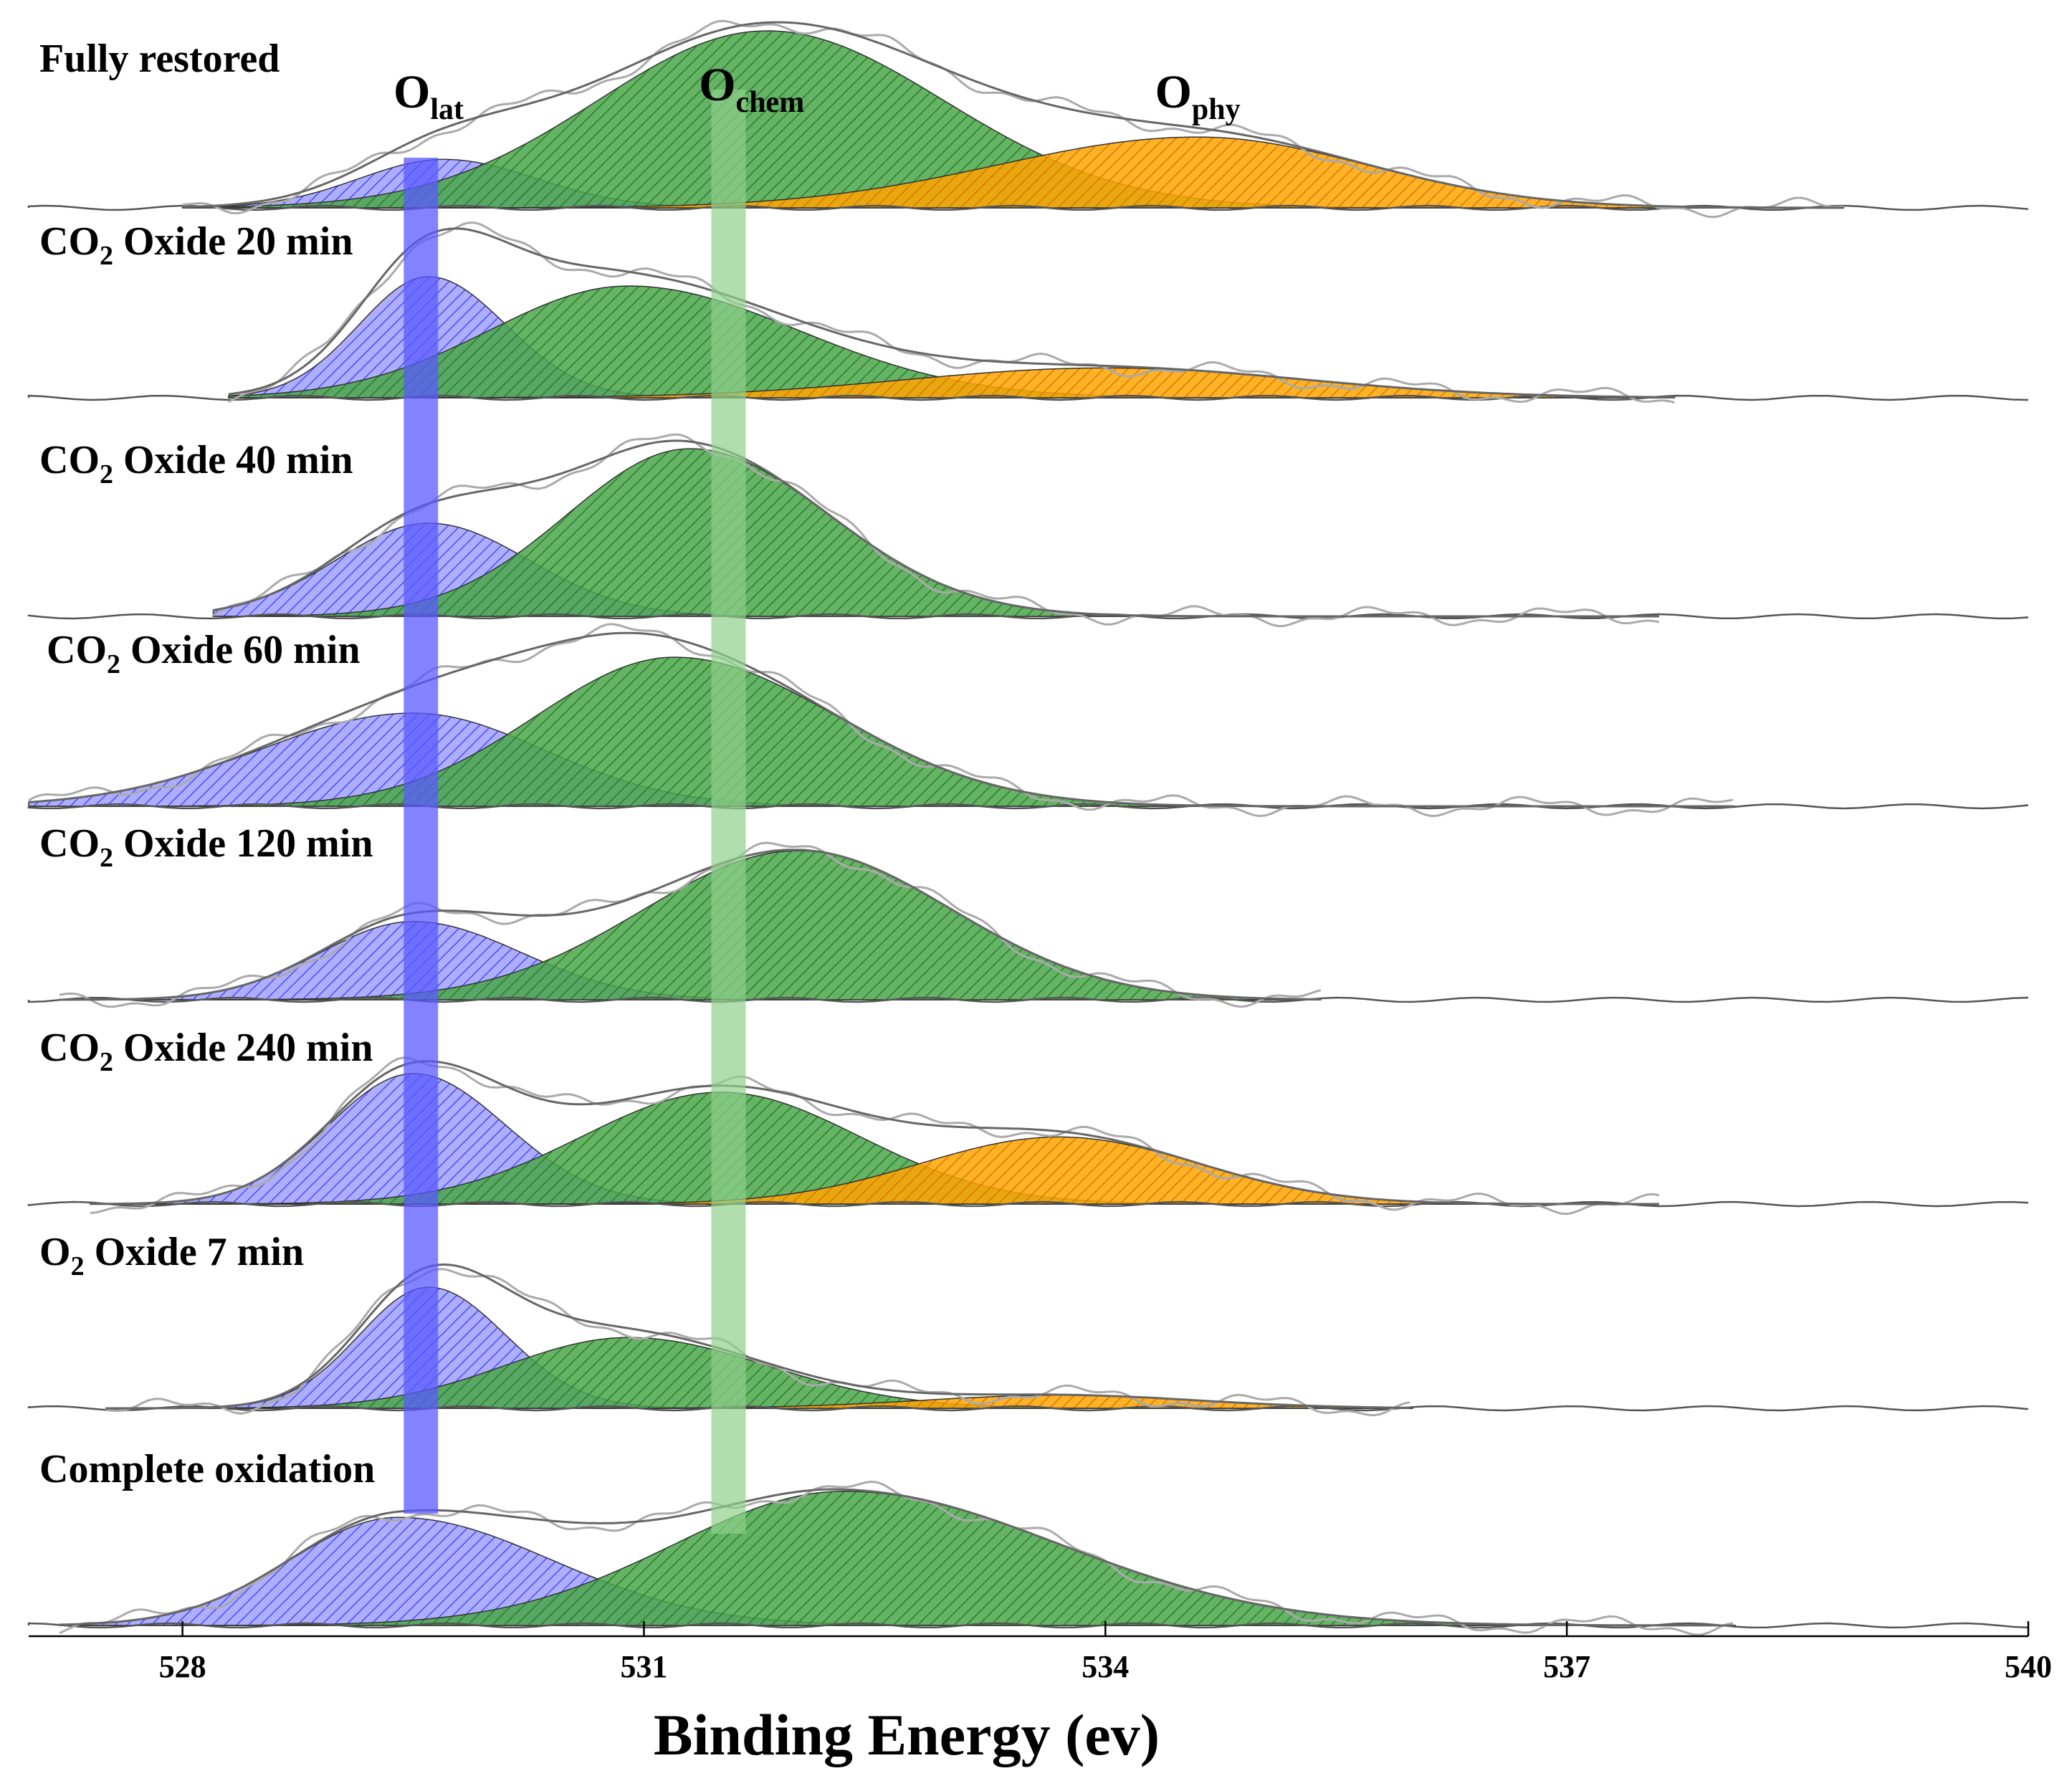  Describe the element at coordinates (751, 89) in the screenshot. I see `peak-label-chem: Ochem` at that location.